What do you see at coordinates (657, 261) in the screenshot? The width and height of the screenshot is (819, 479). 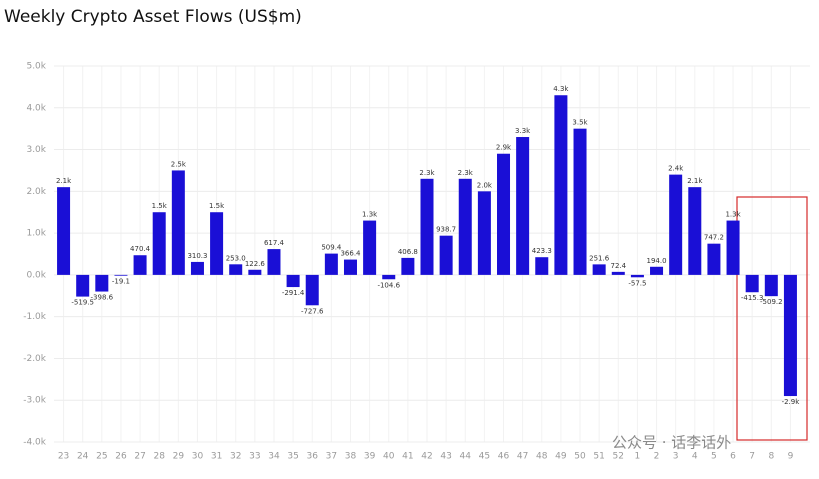 I see `value-label: 194.0` at bounding box center [657, 261].